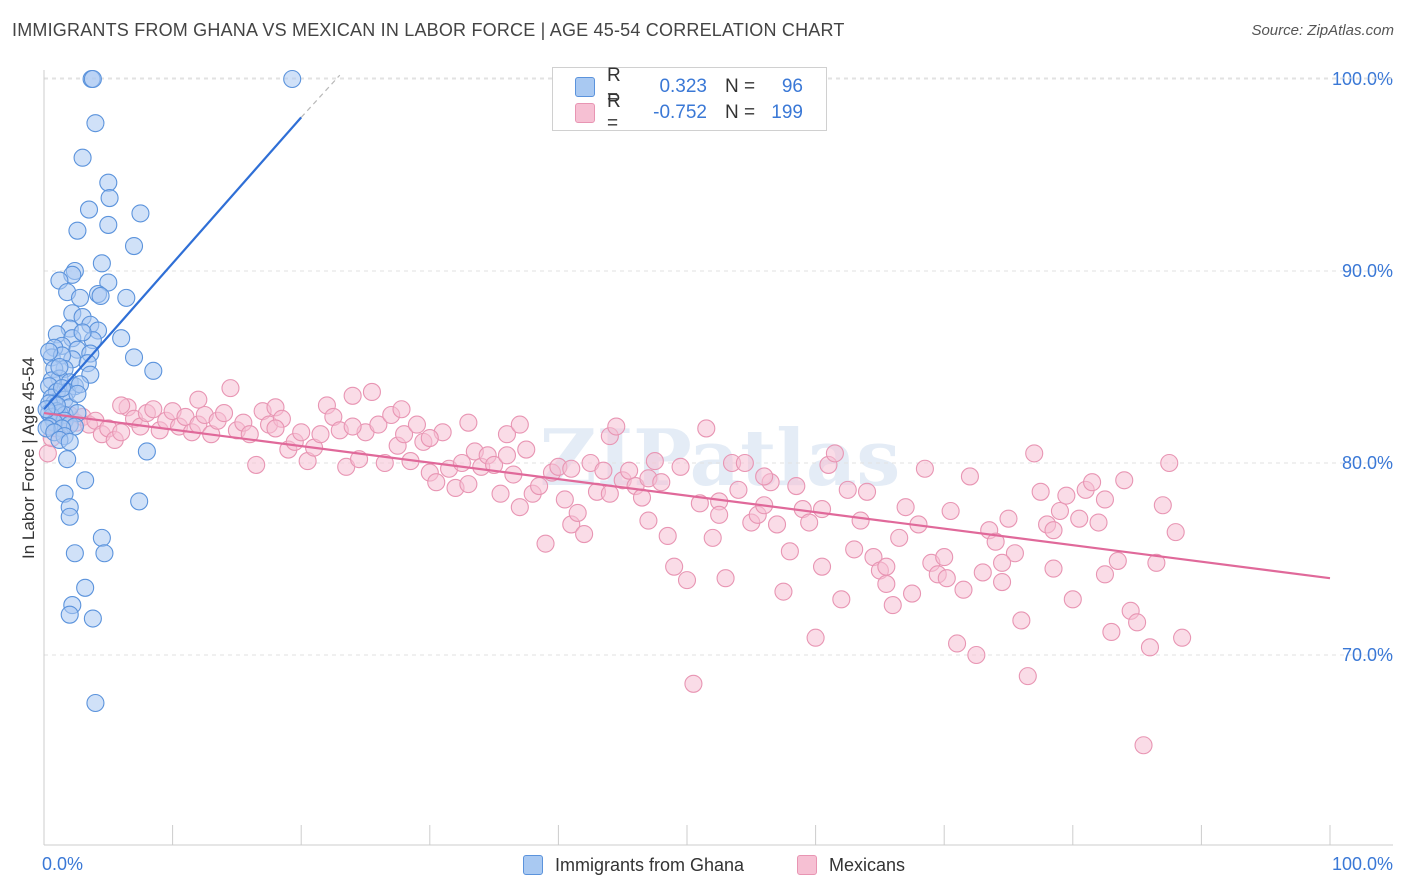  Describe the element at coordinates (1322, 30) in the screenshot. I see `source-label: Source: ZipAtlas.com` at that location.